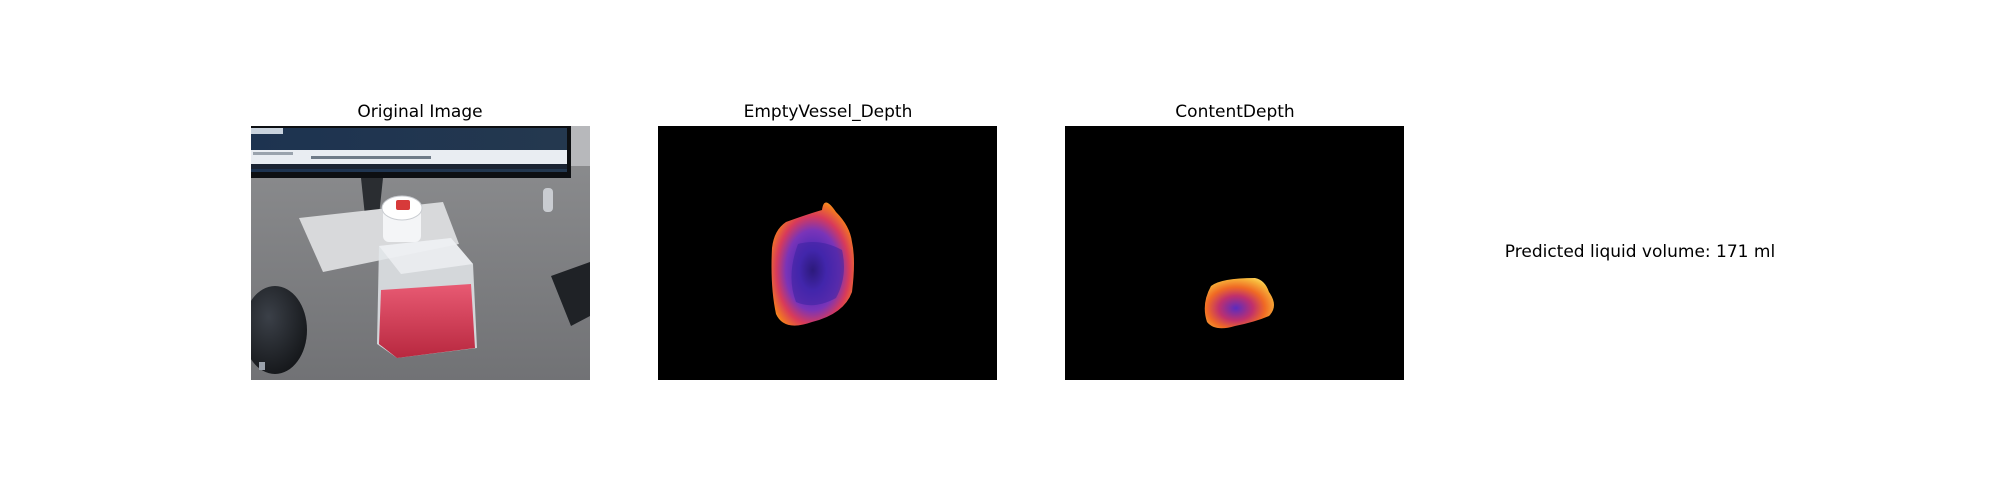 This screenshot has height=500, width=2000. What do you see at coordinates (420, 253) in the screenshot?
I see `original-image` at bounding box center [420, 253].